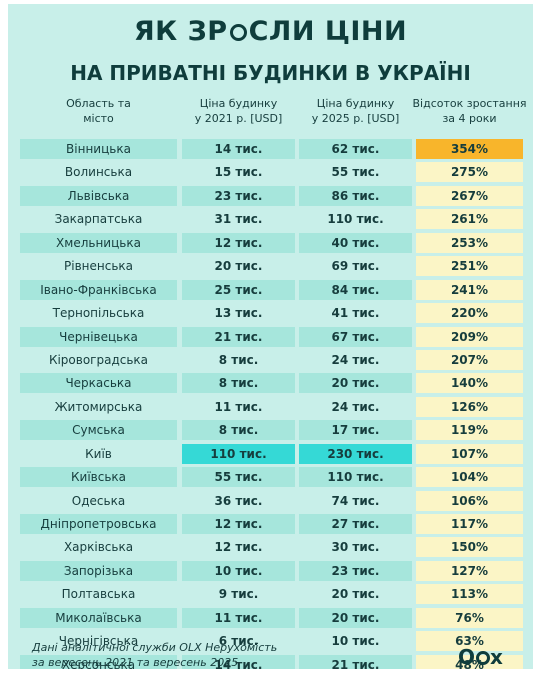 The width and height of the screenshot is (541, 677). I want to click on table-row: Чернівецька 21 тис. 67 тис. 209%, so click(270, 337).